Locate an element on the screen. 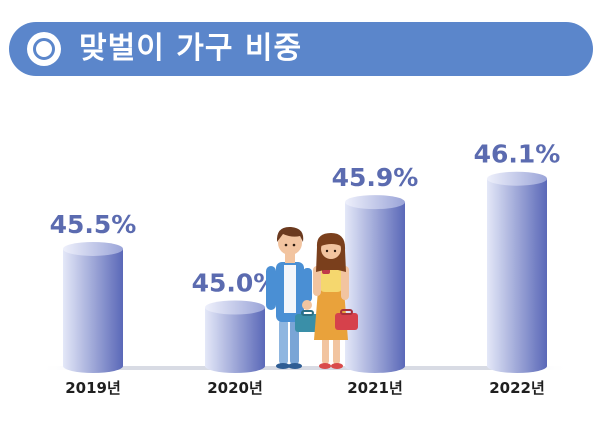  value-label: 45.5% is located at coordinates (93, 224).